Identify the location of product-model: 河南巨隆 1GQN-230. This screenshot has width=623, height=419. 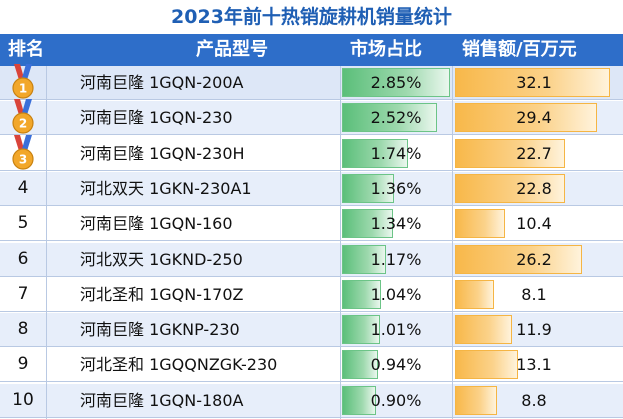
(156, 118).